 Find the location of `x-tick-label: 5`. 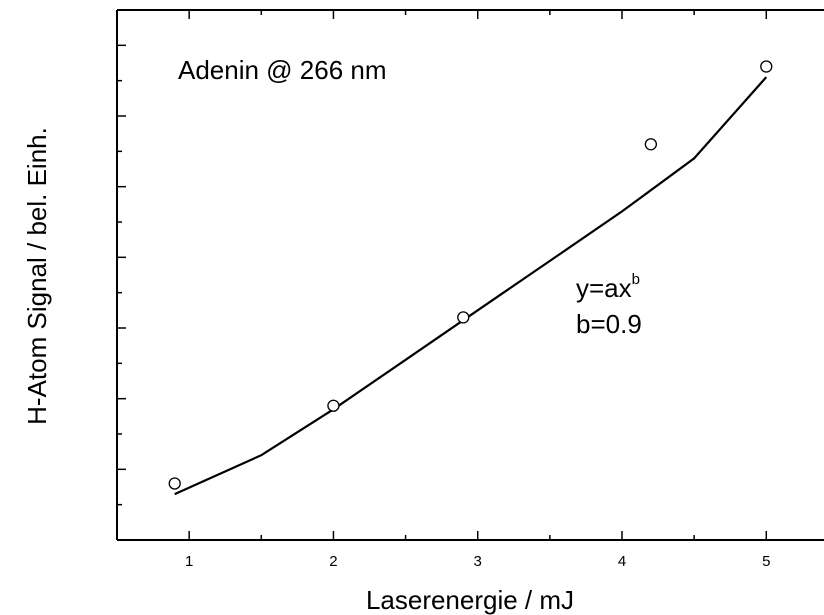

x-tick-label: 5 is located at coordinates (766, 561).